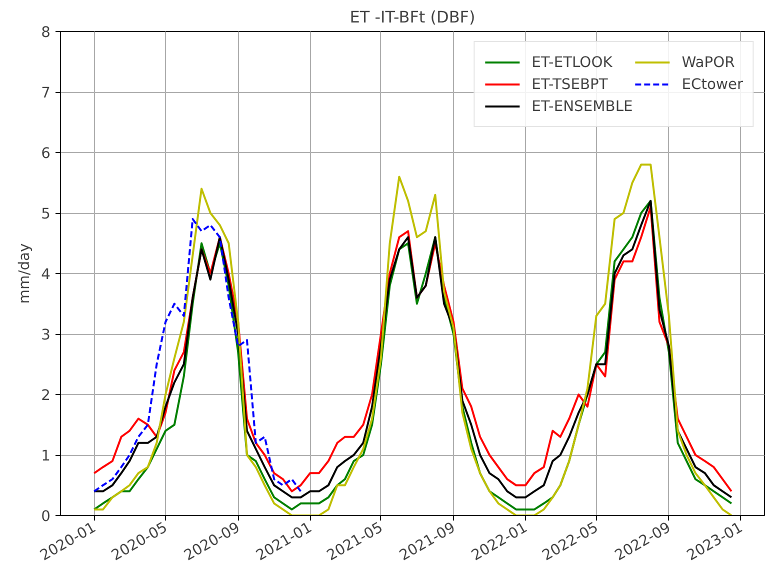 This screenshot has height=568, width=772. What do you see at coordinates (46, 274) in the screenshot?
I see `y-tick-label: 4` at bounding box center [46, 274].